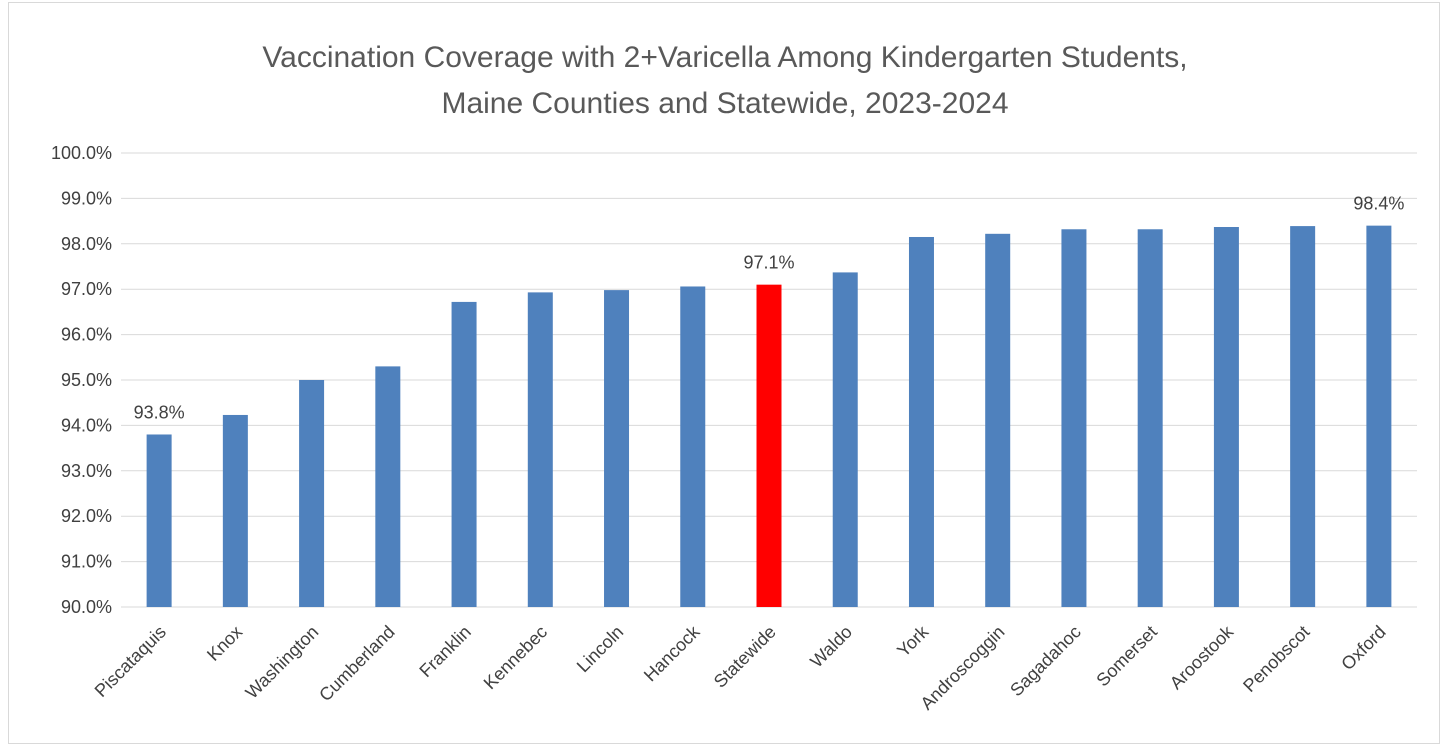 Image resolution: width=1448 pixels, height=746 pixels. Describe the element at coordinates (1276, 659) in the screenshot. I see `x-category-label: Penobscot` at that location.